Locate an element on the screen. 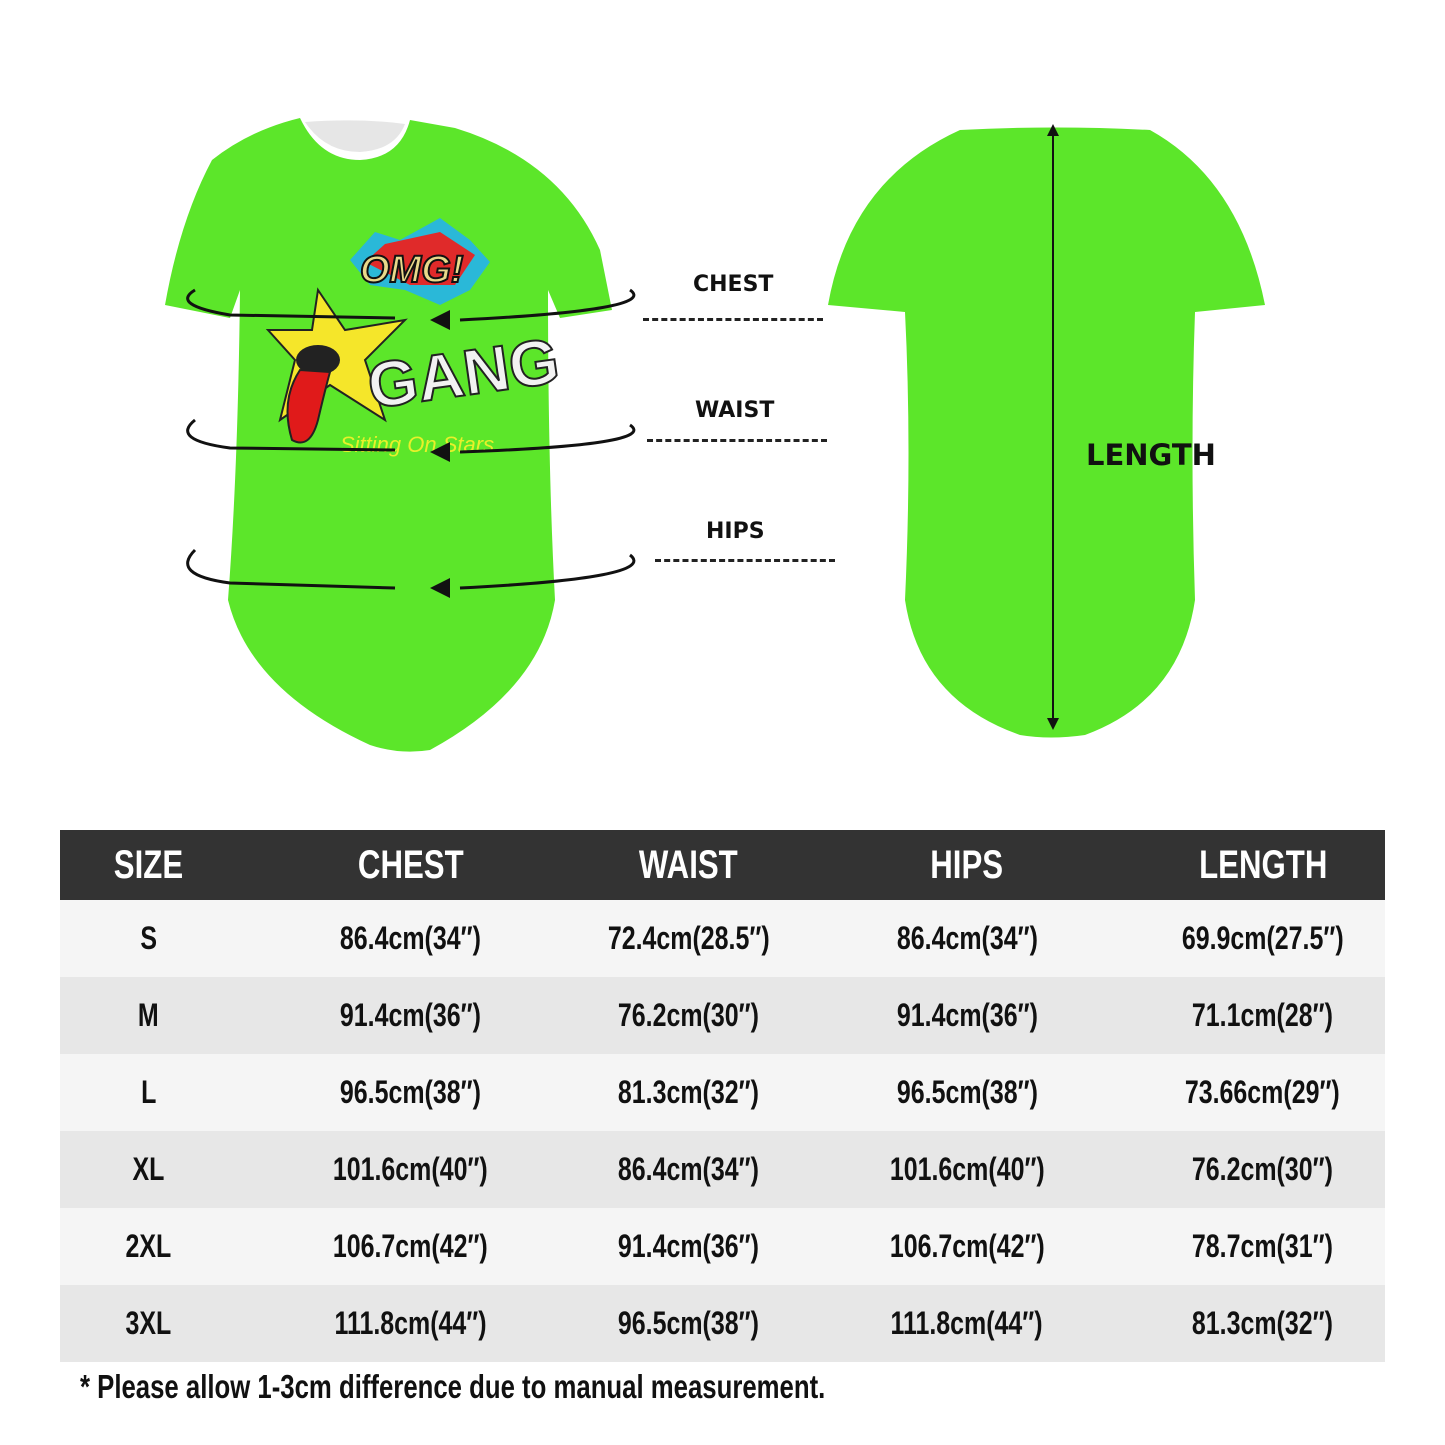  header-size: SIZE is located at coordinates (148, 865).